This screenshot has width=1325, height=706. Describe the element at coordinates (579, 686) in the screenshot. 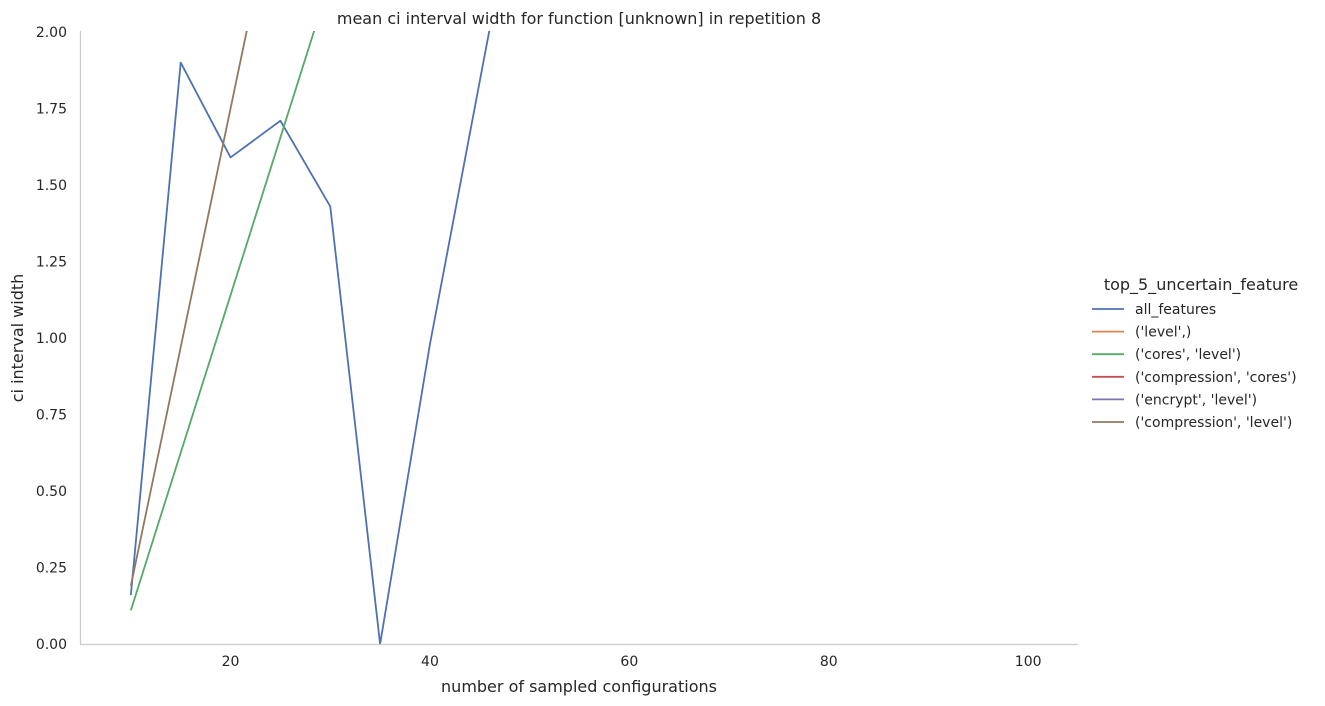

I see `x-axis-title: number of sampled configurations` at that location.